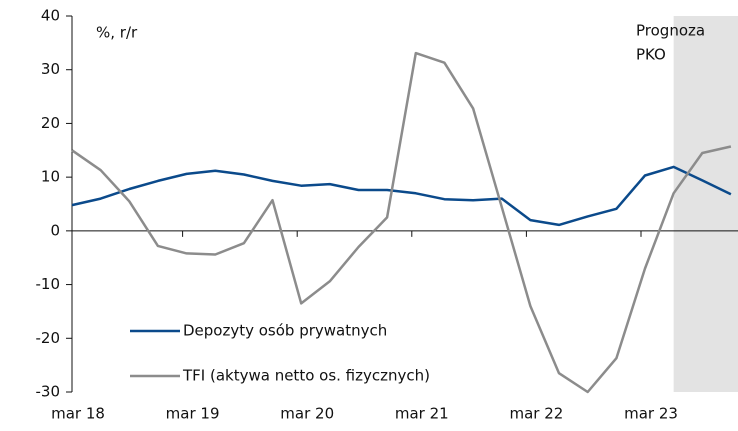 The image size is (738, 431). I want to click on forecast-area, so click(705, 204).